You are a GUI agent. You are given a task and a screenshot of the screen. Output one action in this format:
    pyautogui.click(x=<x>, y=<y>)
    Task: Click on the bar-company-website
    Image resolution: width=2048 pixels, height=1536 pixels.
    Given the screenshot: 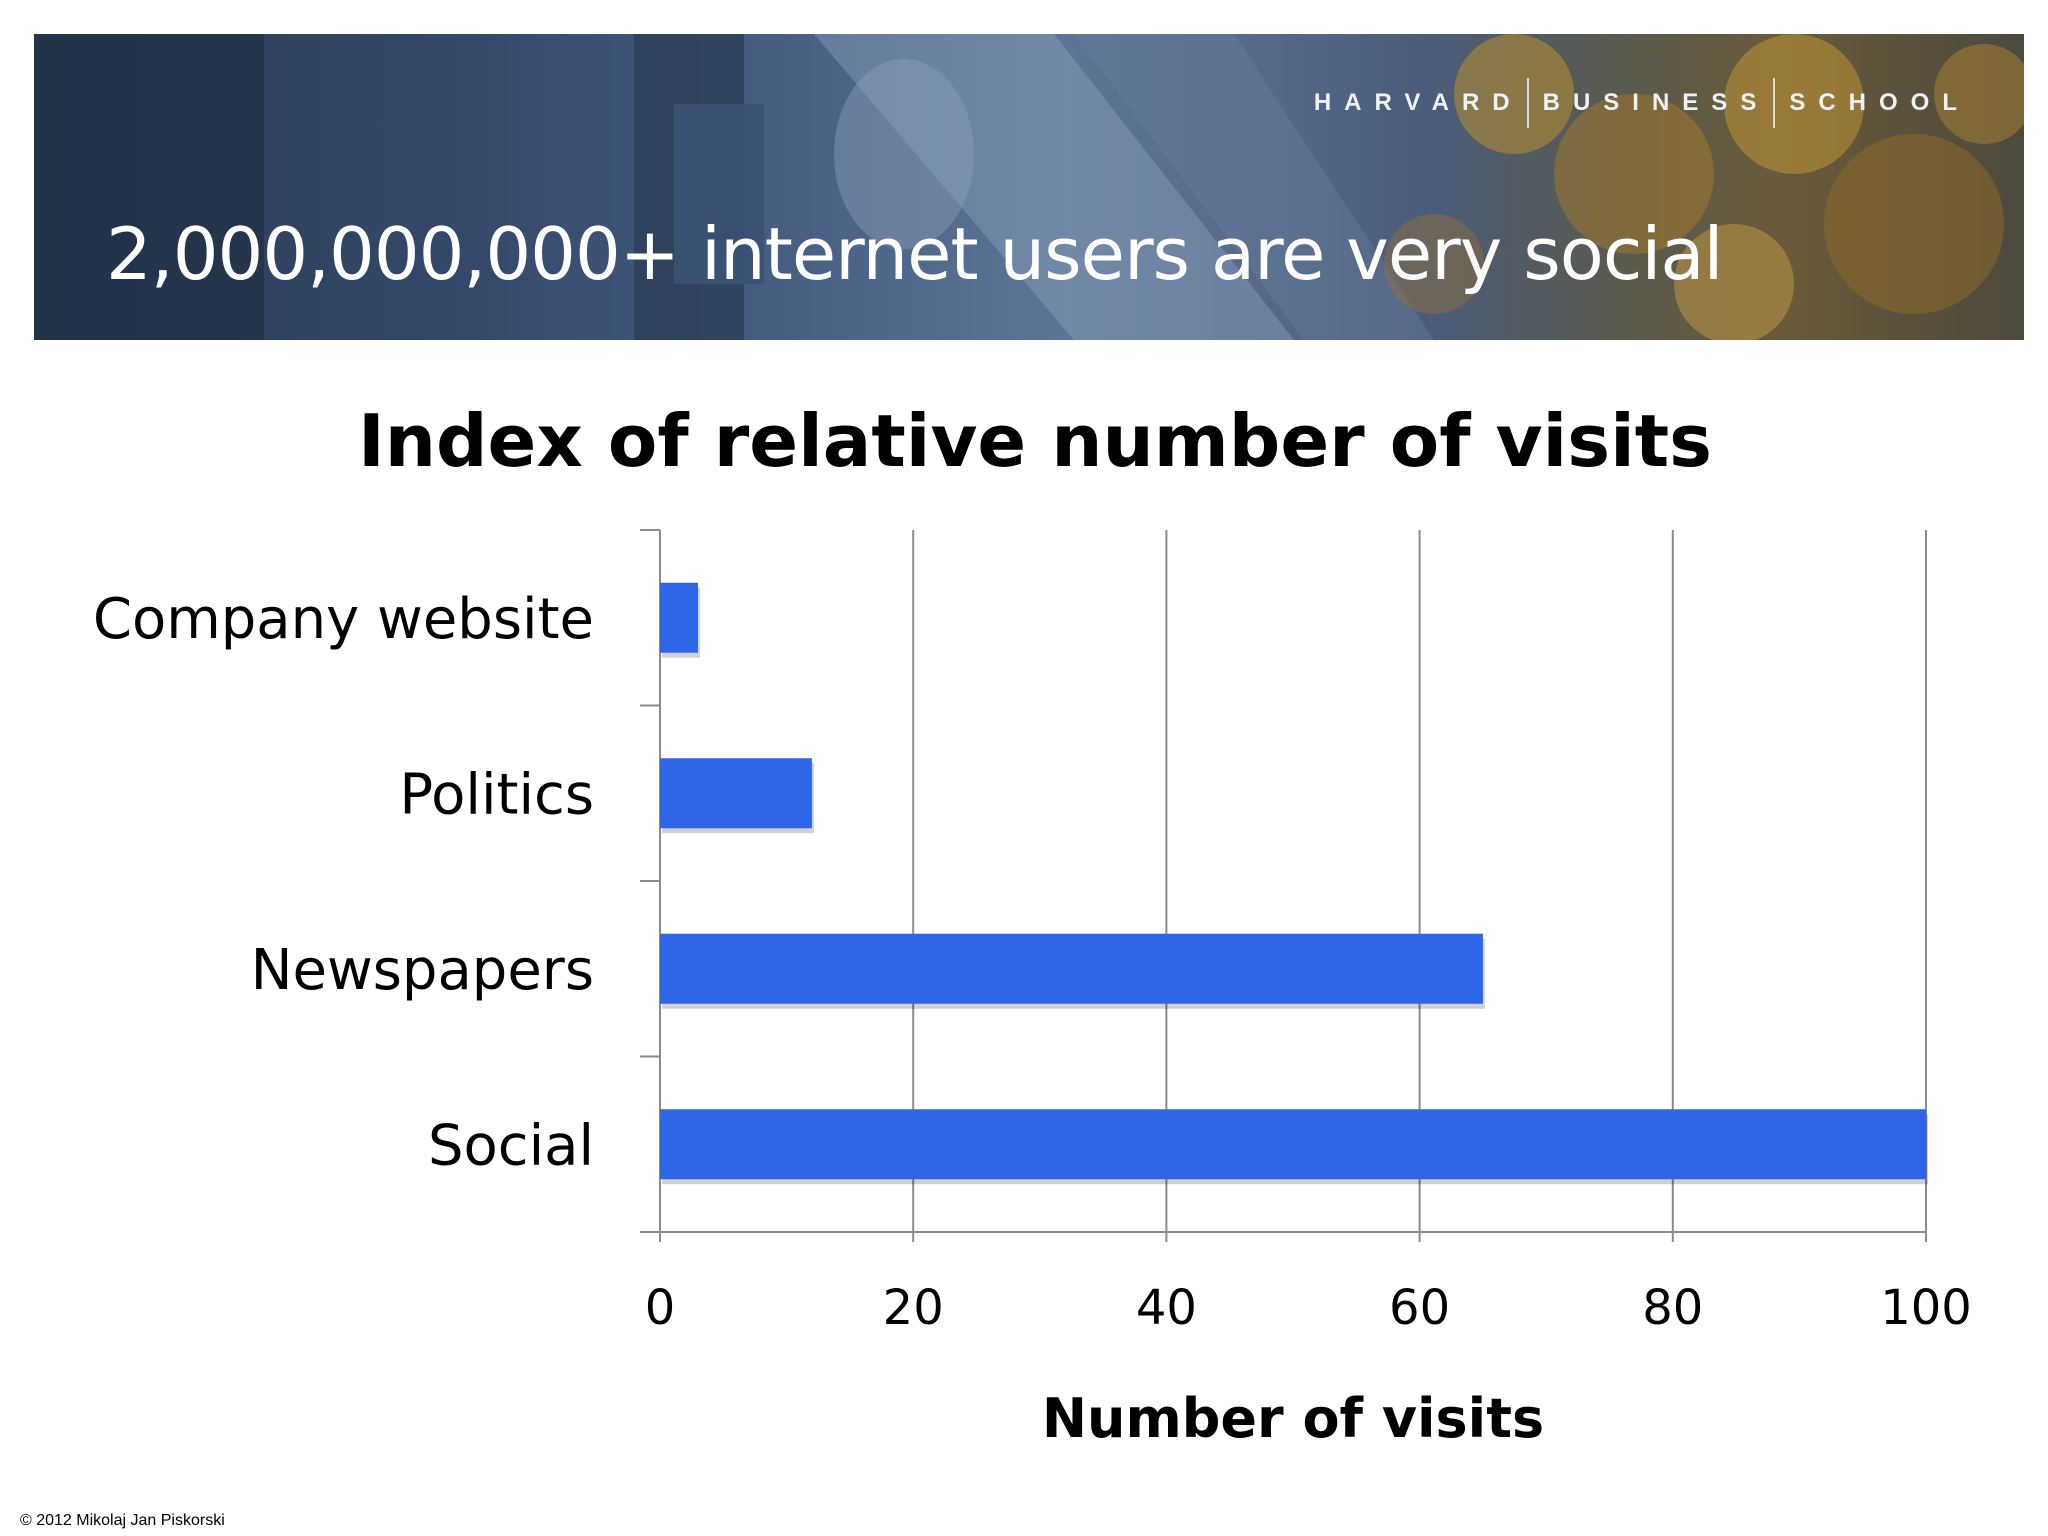 What is the action you would take?
    pyautogui.click(x=679, y=617)
    